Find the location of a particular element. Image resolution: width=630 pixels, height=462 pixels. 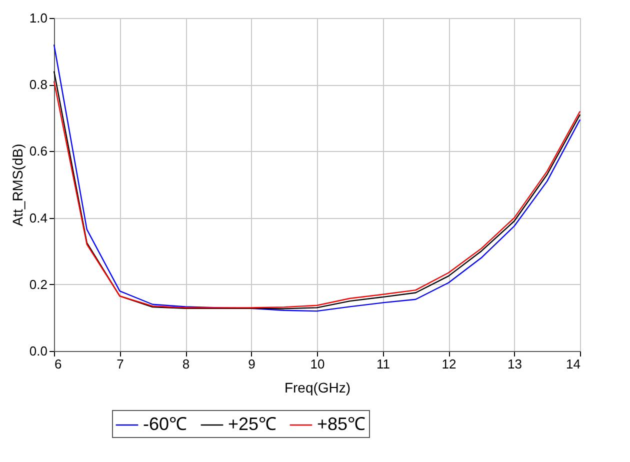

x-tick-label: 13 is located at coordinates (515, 364).